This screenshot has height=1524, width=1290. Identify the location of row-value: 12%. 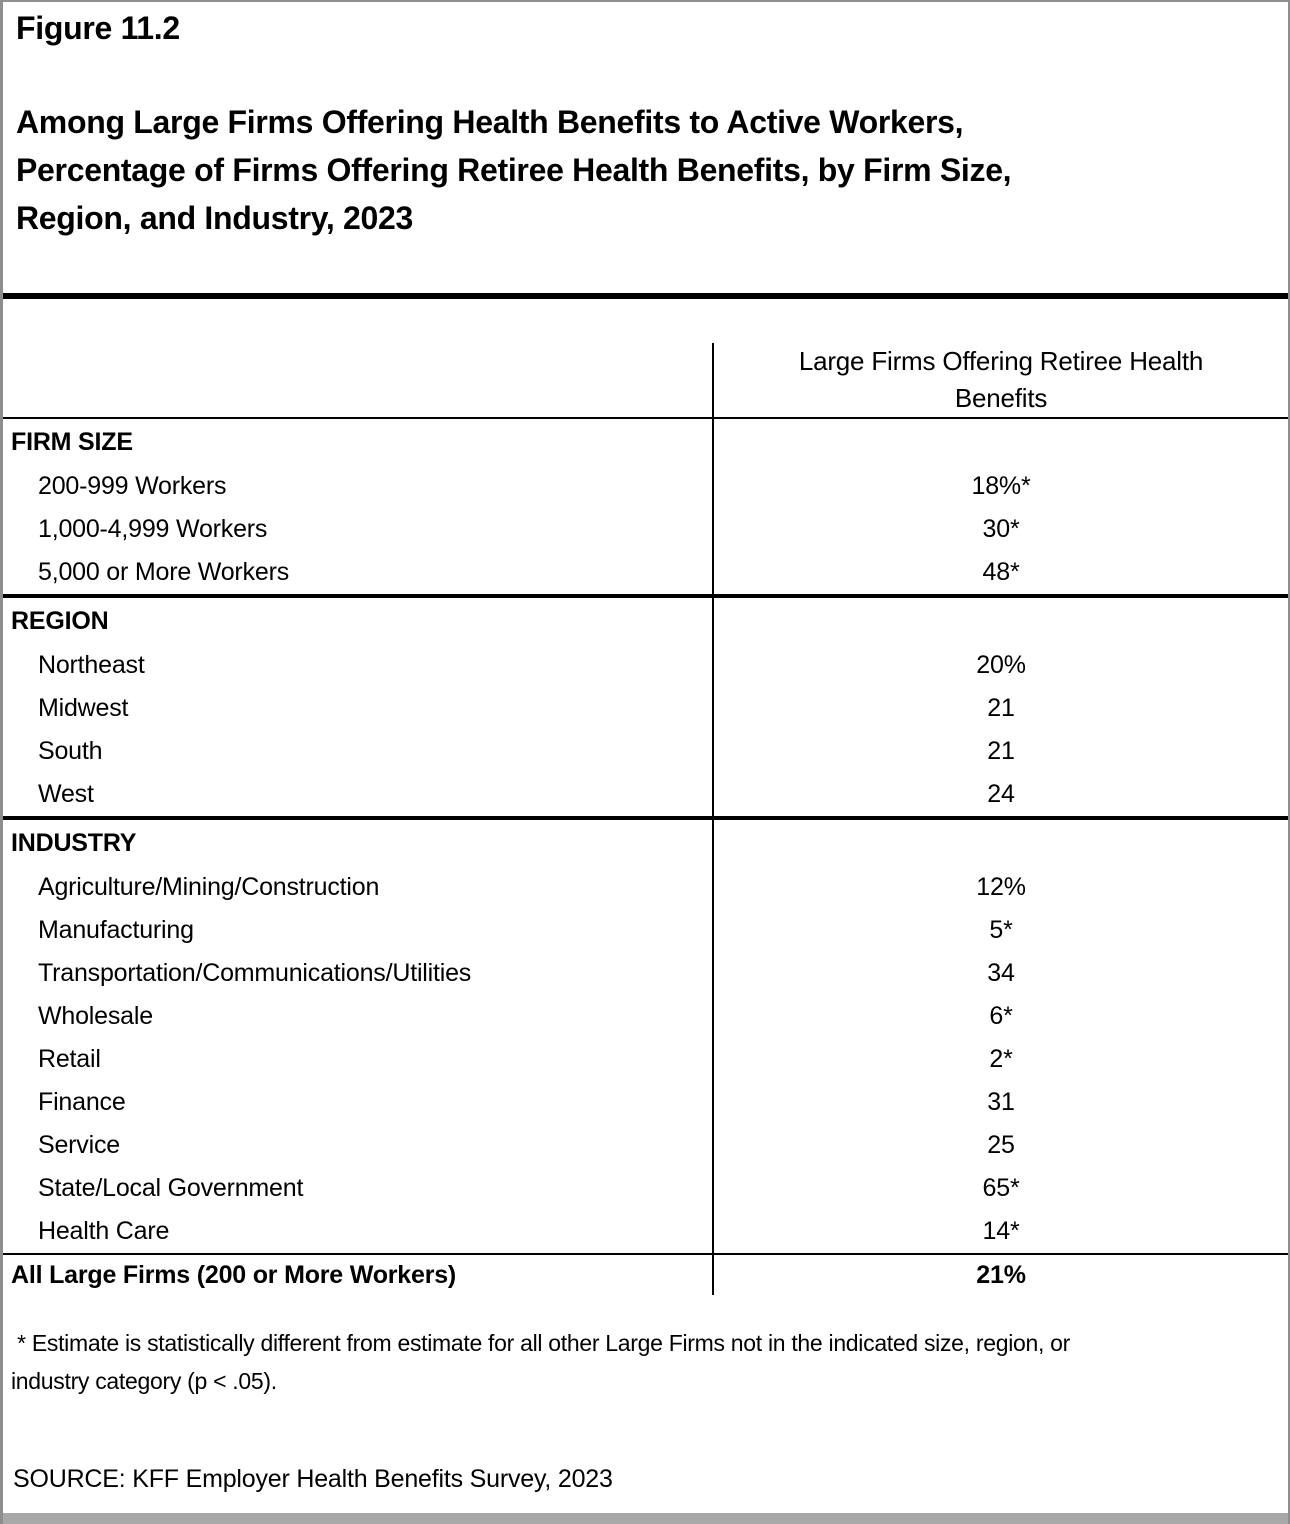
(1000, 887).